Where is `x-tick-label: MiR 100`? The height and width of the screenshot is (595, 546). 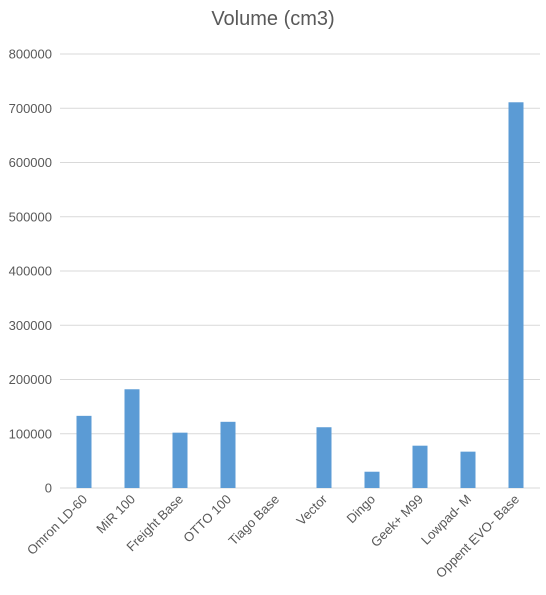
x-tick-label: MiR 100 is located at coordinates (115, 514).